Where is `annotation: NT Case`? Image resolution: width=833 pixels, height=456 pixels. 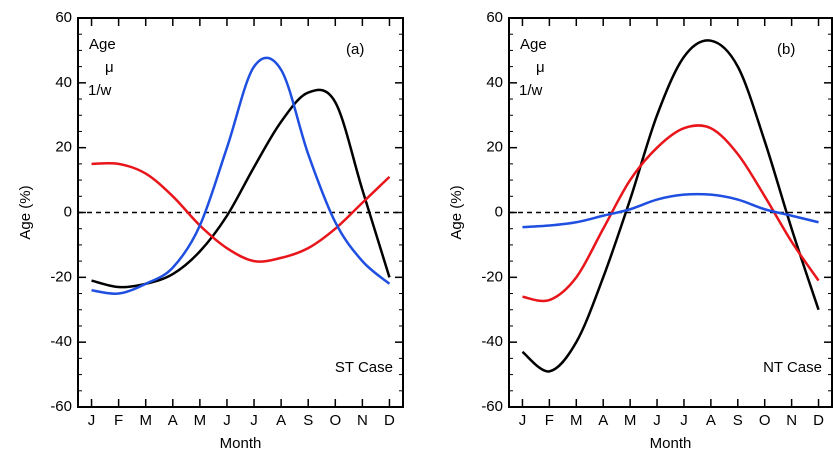 annotation: NT Case is located at coordinates (792, 367).